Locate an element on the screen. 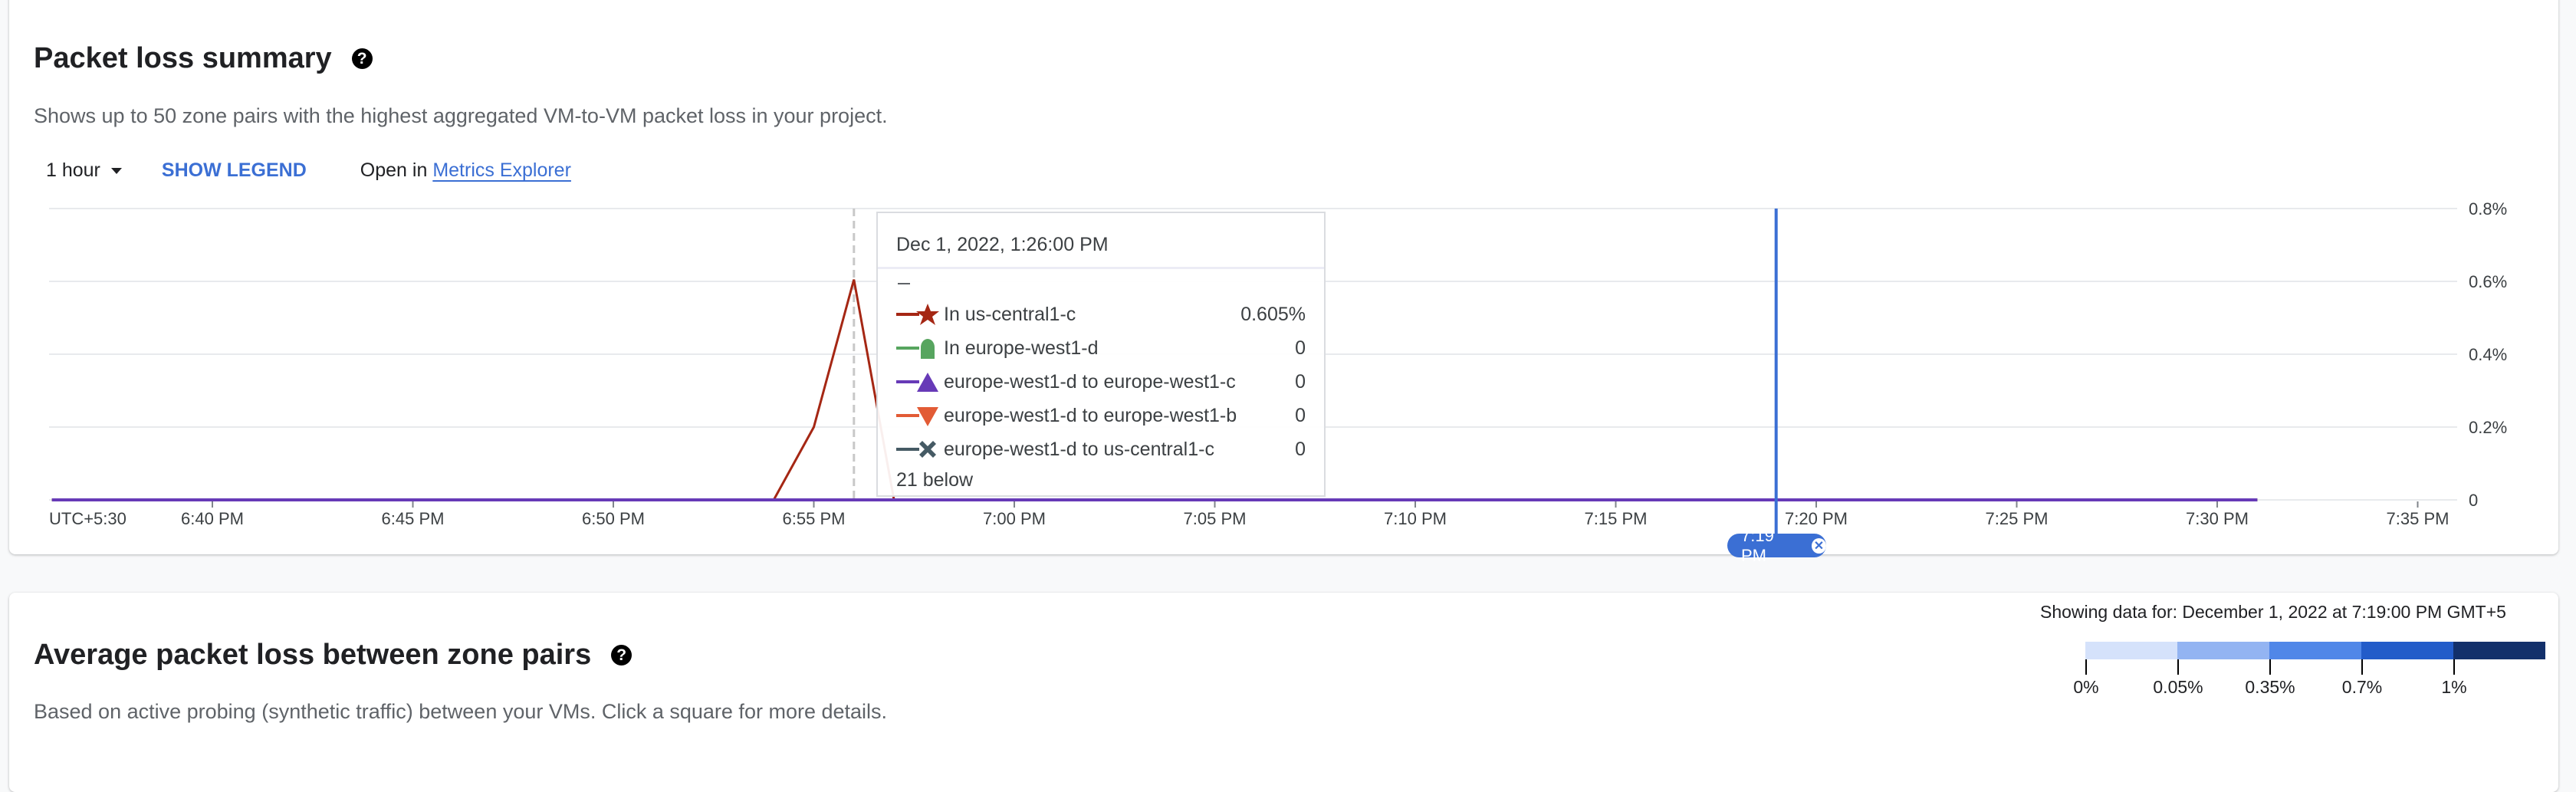  color-scale-bar is located at coordinates (2315, 650).